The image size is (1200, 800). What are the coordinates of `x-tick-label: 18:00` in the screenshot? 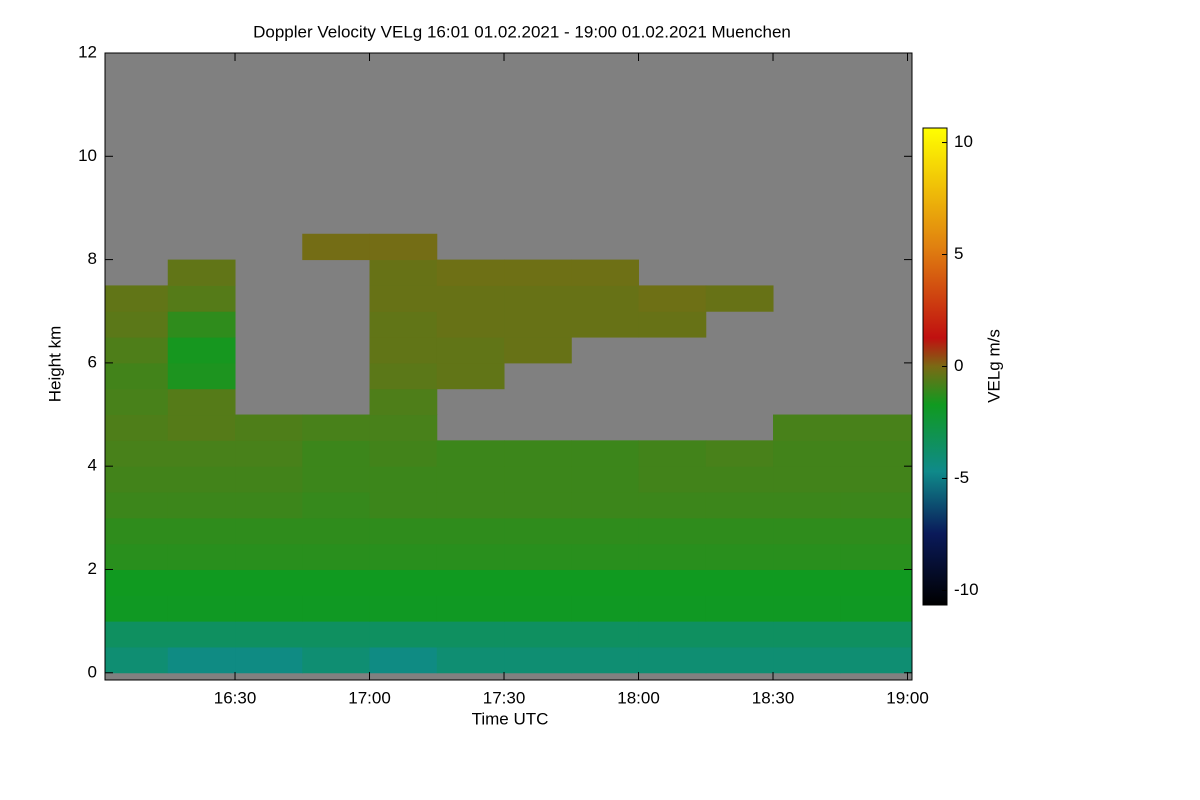 It's located at (638, 697).